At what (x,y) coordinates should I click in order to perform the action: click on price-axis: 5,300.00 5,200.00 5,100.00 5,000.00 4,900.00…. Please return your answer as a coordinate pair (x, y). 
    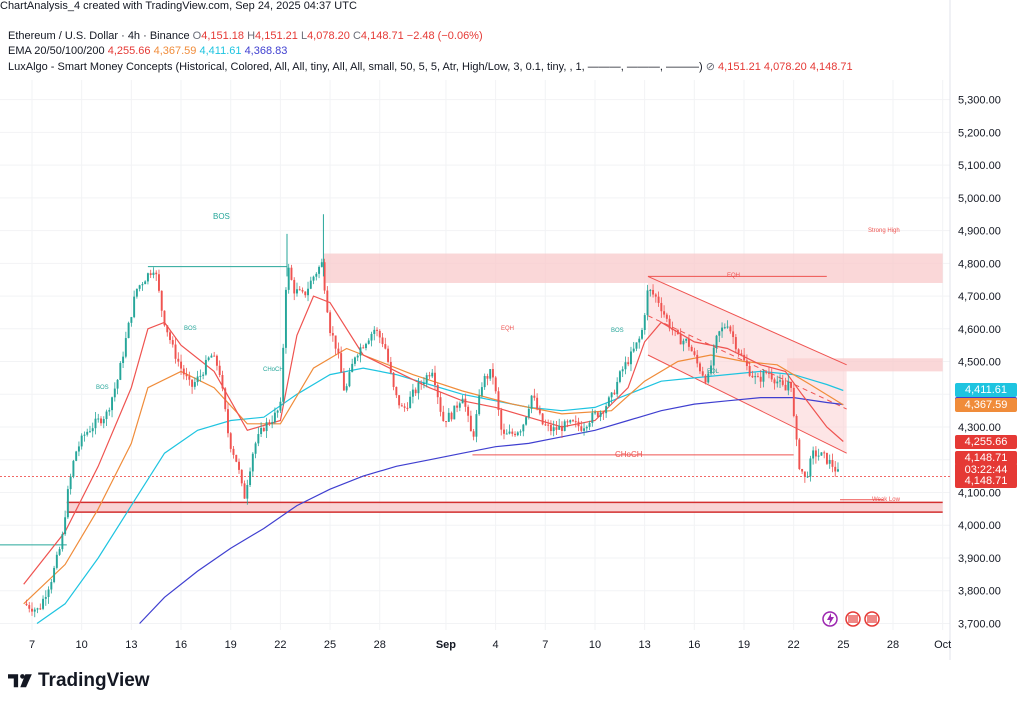
    Looking at the image, I should click on (979, 363).